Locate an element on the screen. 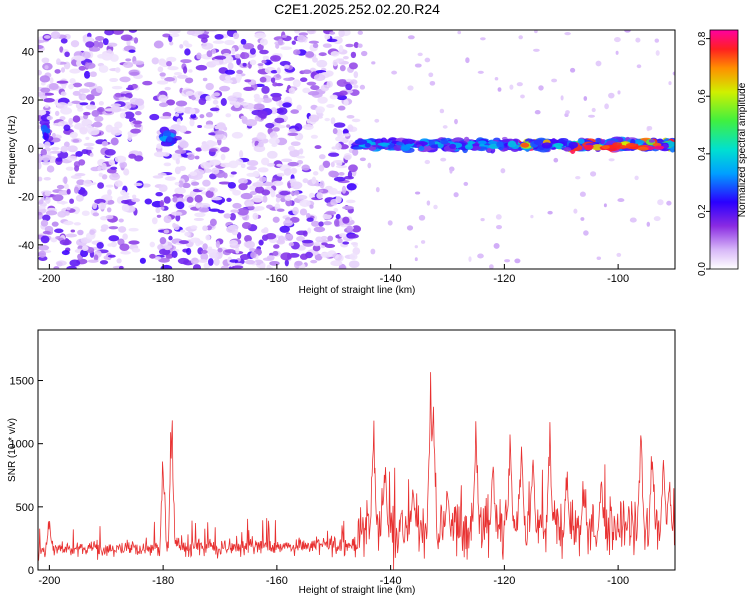 The height and width of the screenshot is (600, 750). snr-xlabel: Height of straight line (km) is located at coordinates (357, 590).